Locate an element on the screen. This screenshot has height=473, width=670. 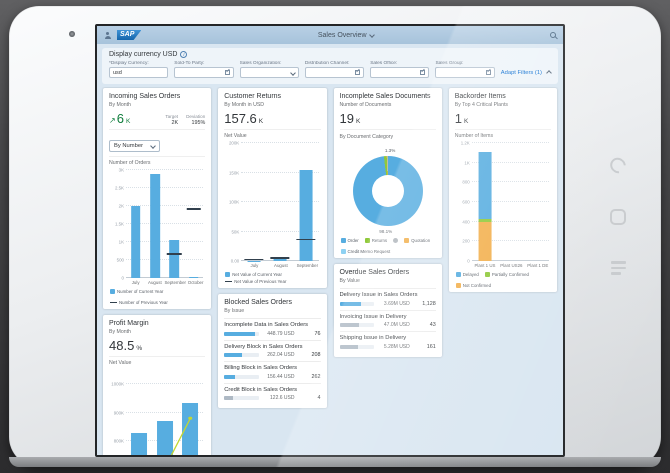
card-incoming-sales-orders: Incoming Sales Orders By Month ↗ 6 K is located at coordinates (157, 199).